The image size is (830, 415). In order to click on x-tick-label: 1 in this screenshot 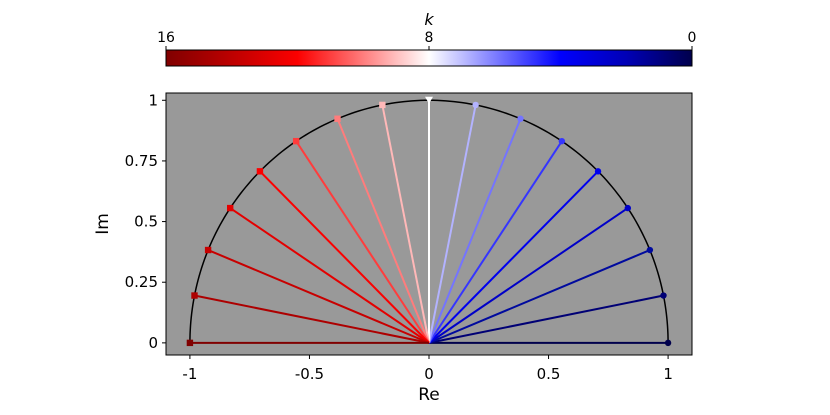, I will do `click(668, 374)`.